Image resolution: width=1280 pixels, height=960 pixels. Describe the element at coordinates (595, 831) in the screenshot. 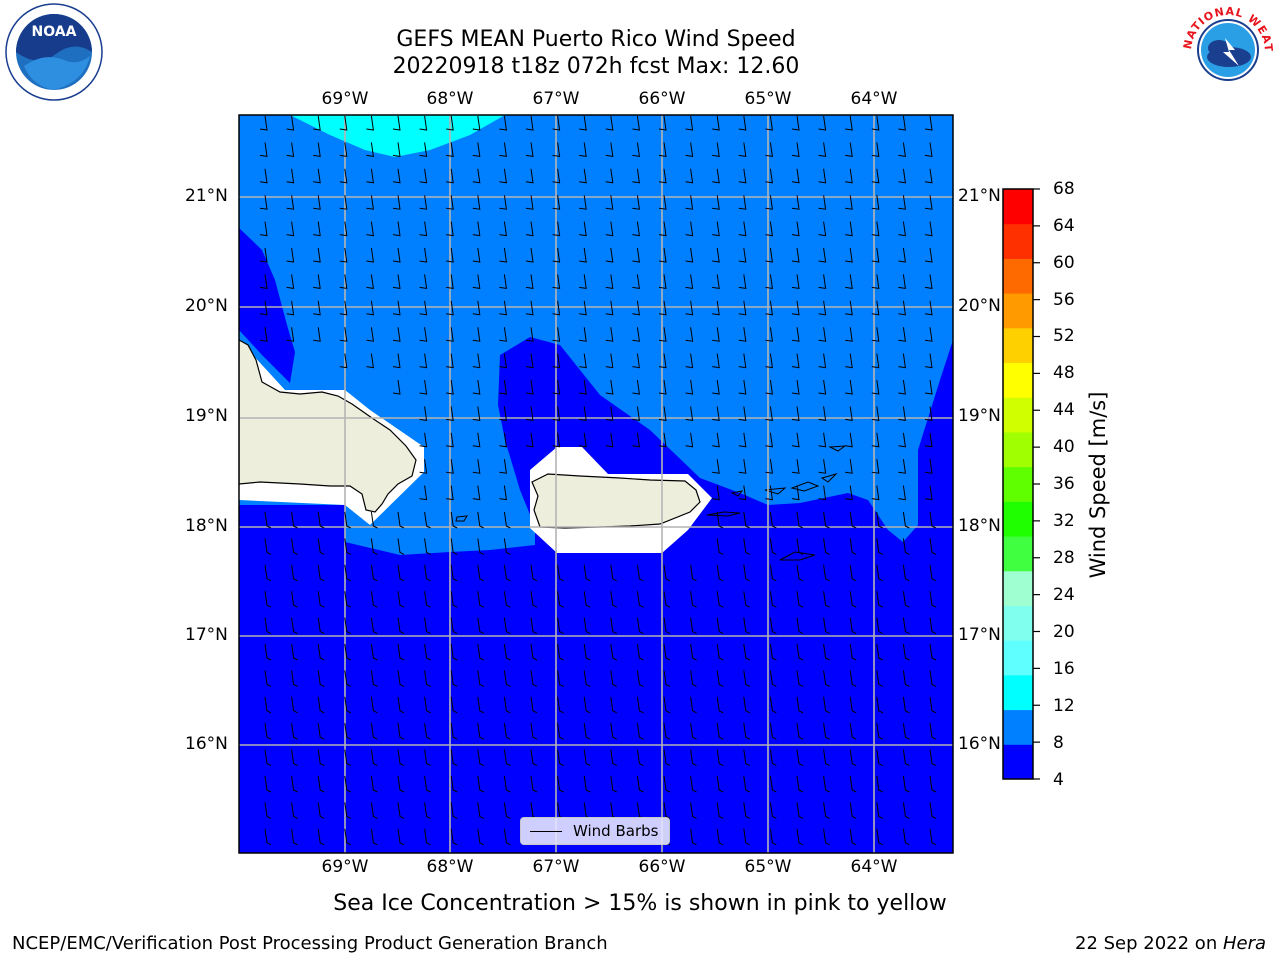

I see `legend: Wind Barbs` at that location.